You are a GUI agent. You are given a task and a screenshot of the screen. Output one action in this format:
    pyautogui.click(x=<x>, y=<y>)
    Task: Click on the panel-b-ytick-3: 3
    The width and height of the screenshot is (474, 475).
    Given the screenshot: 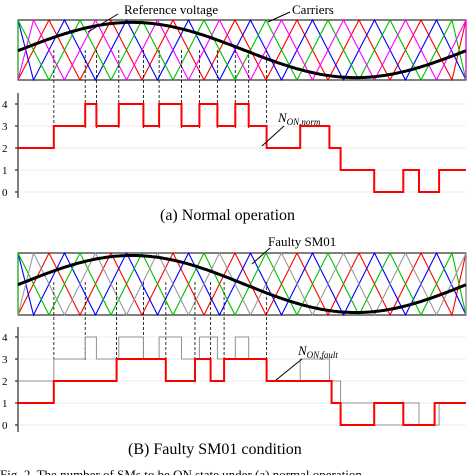 What is the action you would take?
    pyautogui.click(x=5, y=360)
    